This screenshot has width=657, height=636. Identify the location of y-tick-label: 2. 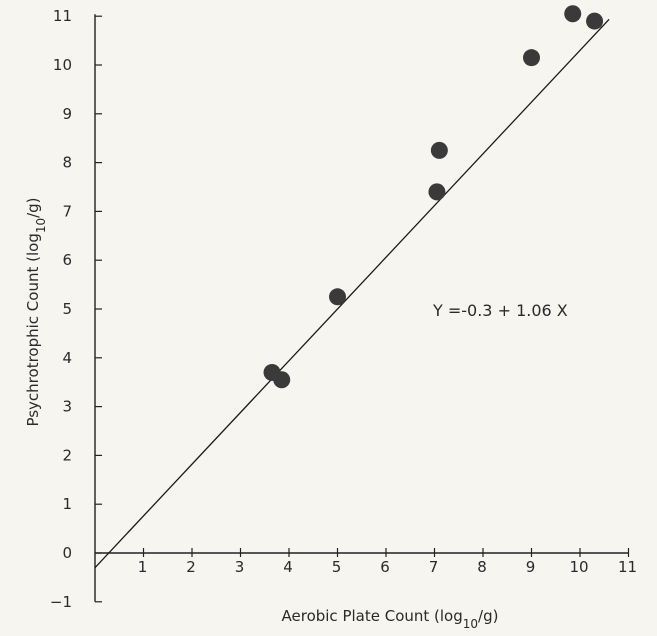
(67, 455).